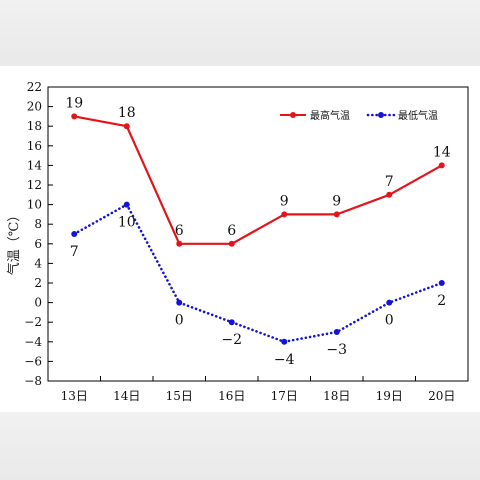 The width and height of the screenshot is (480, 480). I want to click on x-tick-label: 20日, so click(441, 396).